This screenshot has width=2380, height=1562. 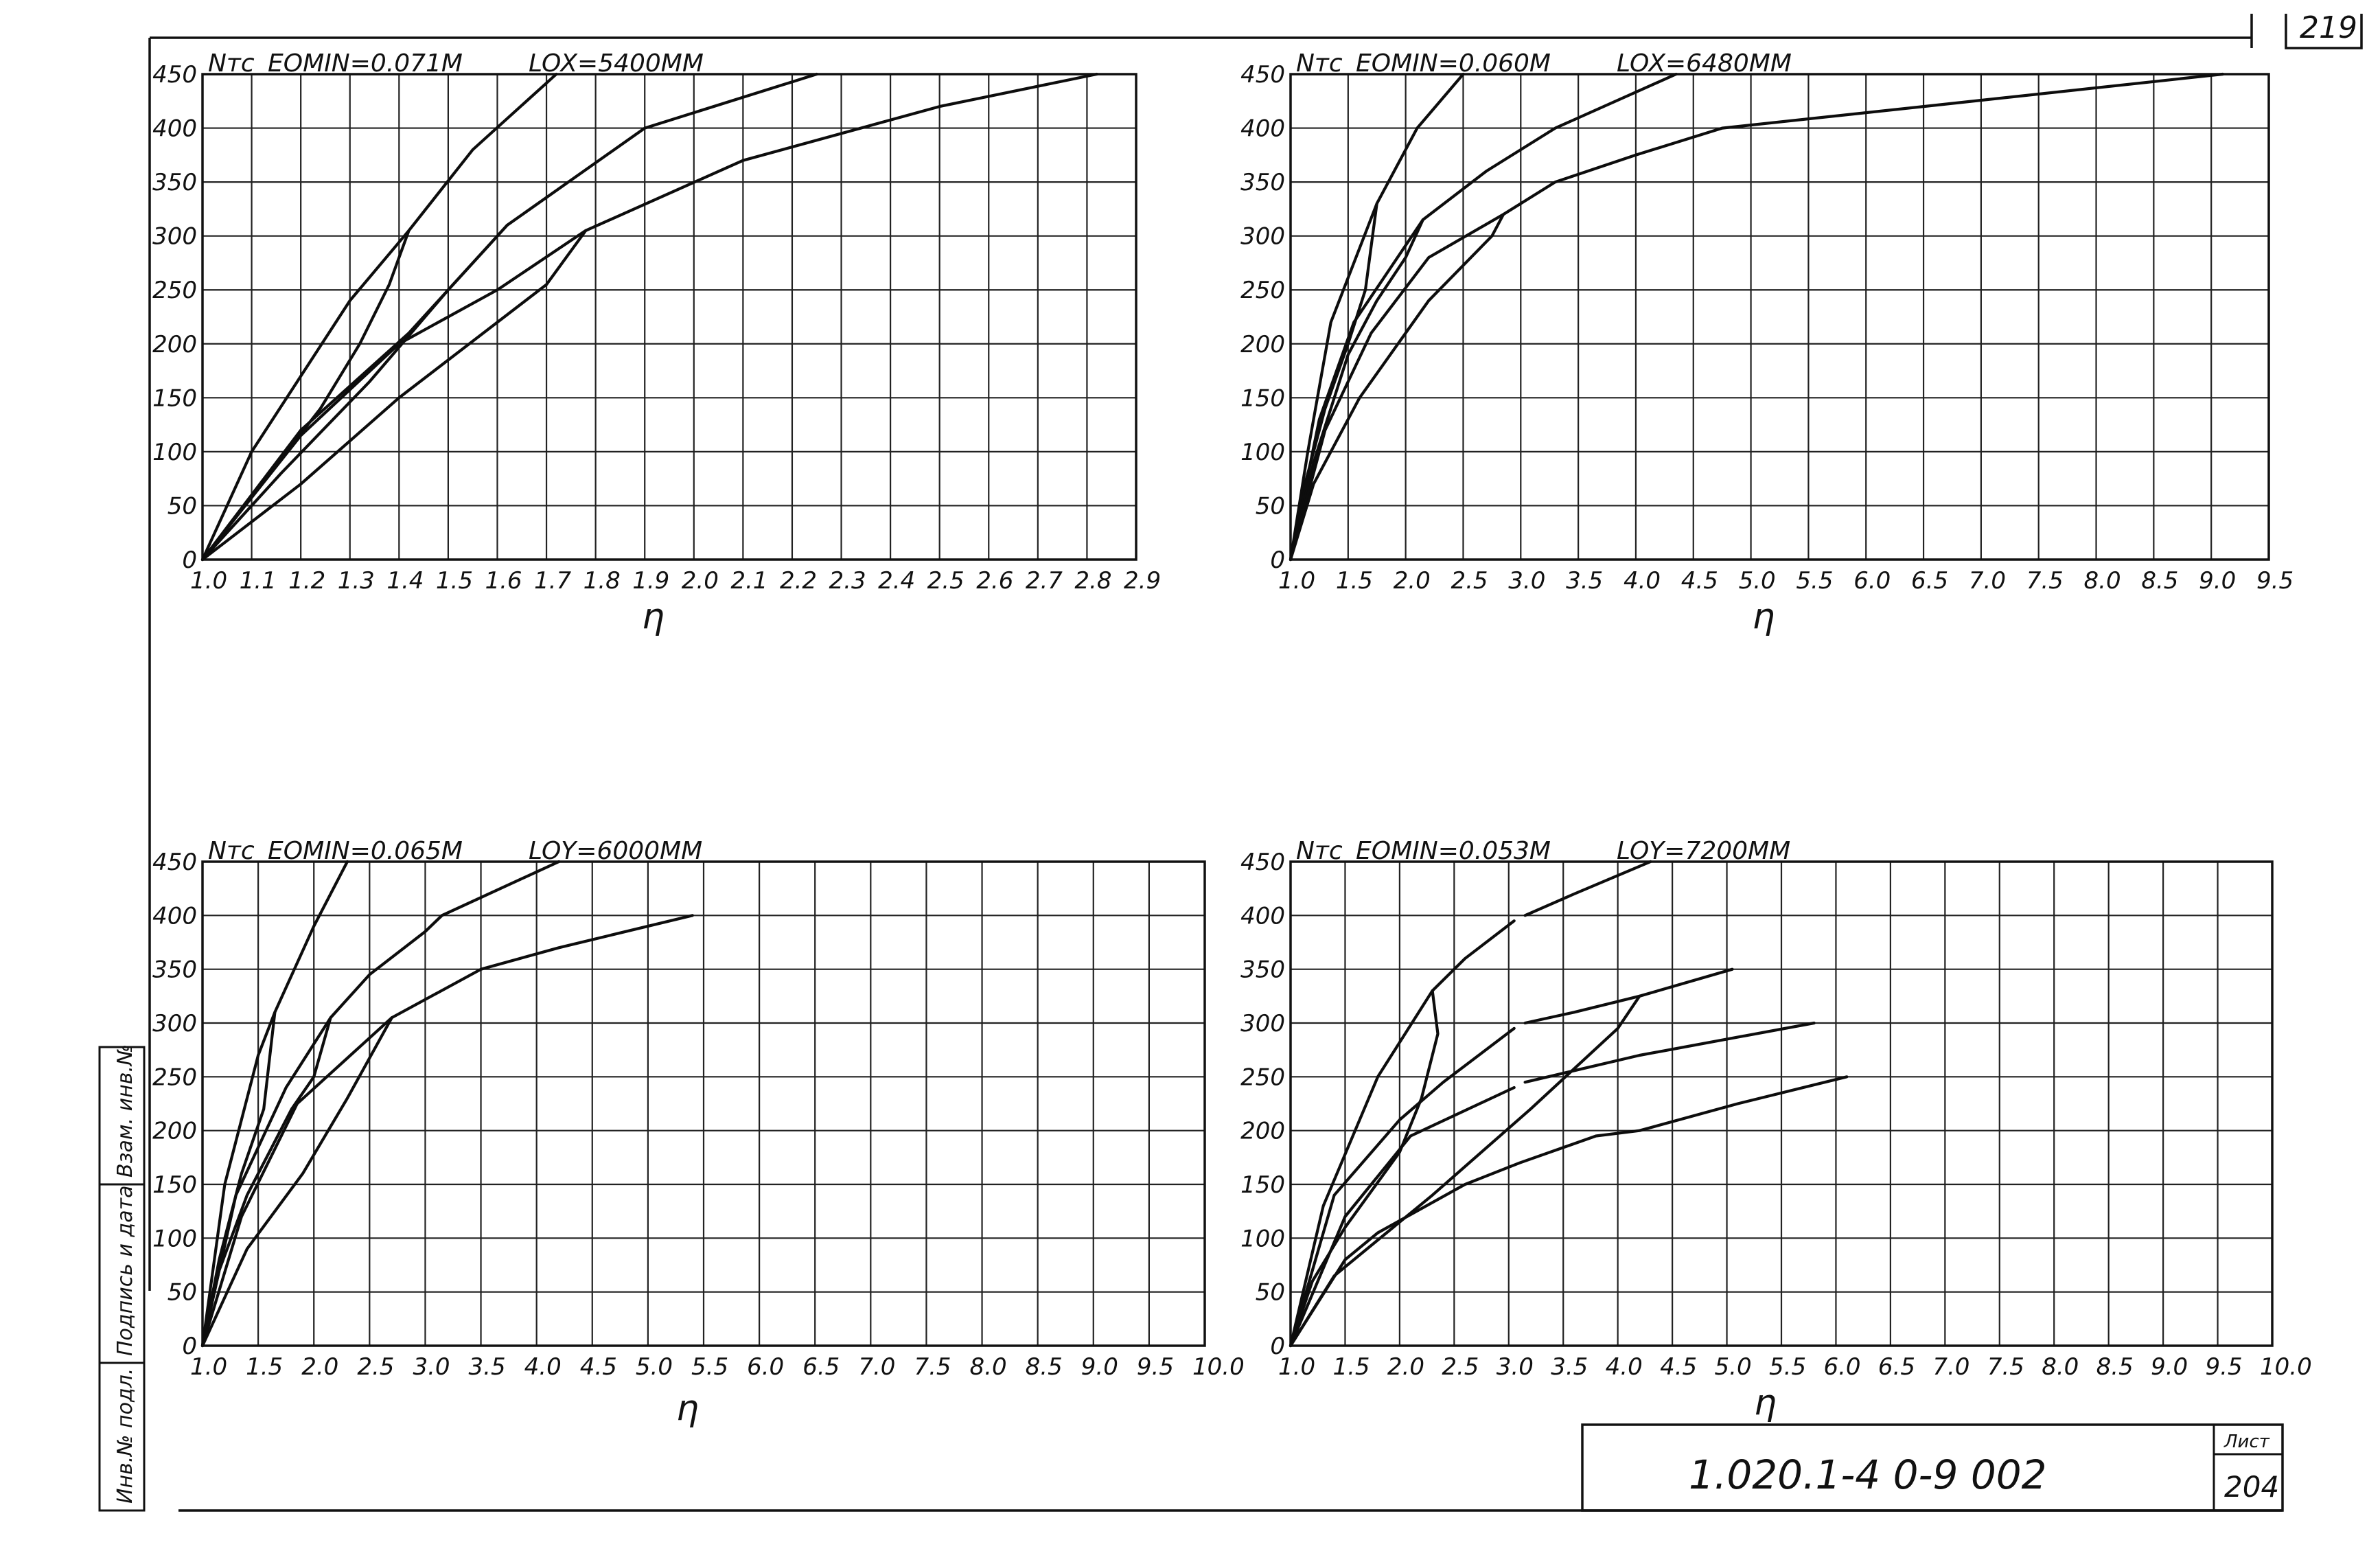 What do you see at coordinates (749, 581) in the screenshot?
I see `x-tick-label: 2.1` at bounding box center [749, 581].